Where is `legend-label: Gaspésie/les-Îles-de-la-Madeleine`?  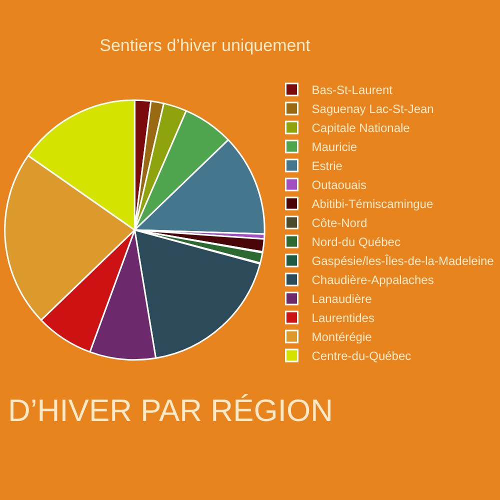 legend-label: Gaspésie/les-Îles-de-la-Madeleine is located at coordinates (403, 261).